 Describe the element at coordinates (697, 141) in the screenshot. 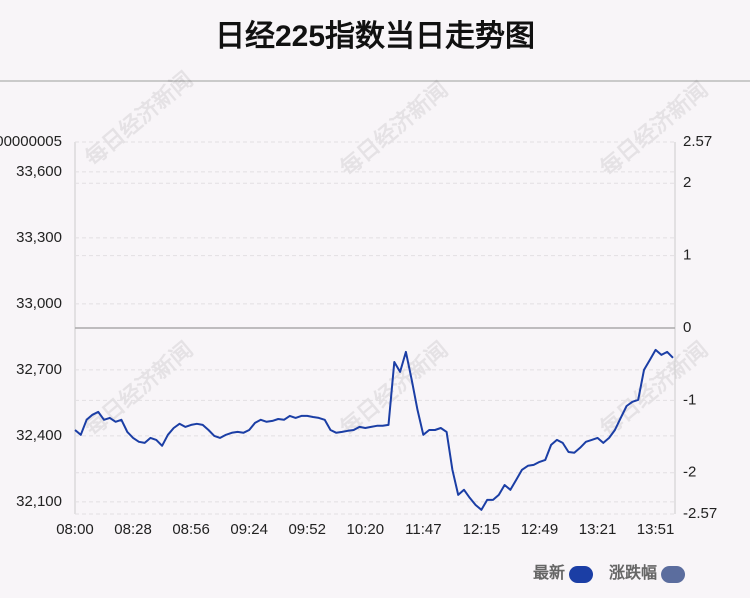

I see `y2-tick-label: 2.57` at that location.